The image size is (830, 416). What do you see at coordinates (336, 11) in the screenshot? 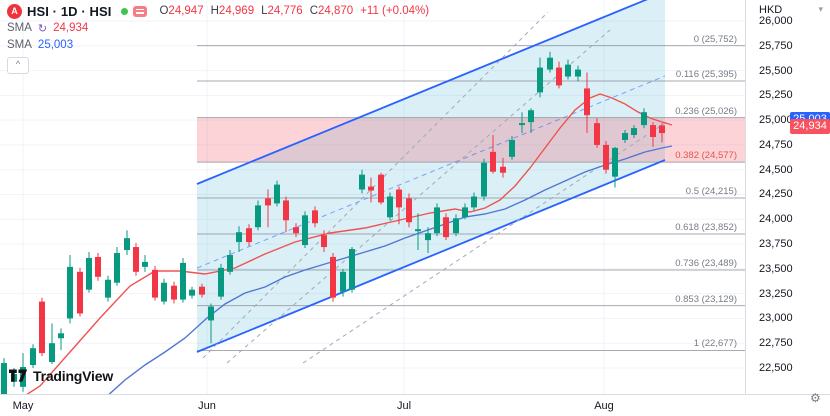
I see `close-value: 24,870` at bounding box center [336, 11].